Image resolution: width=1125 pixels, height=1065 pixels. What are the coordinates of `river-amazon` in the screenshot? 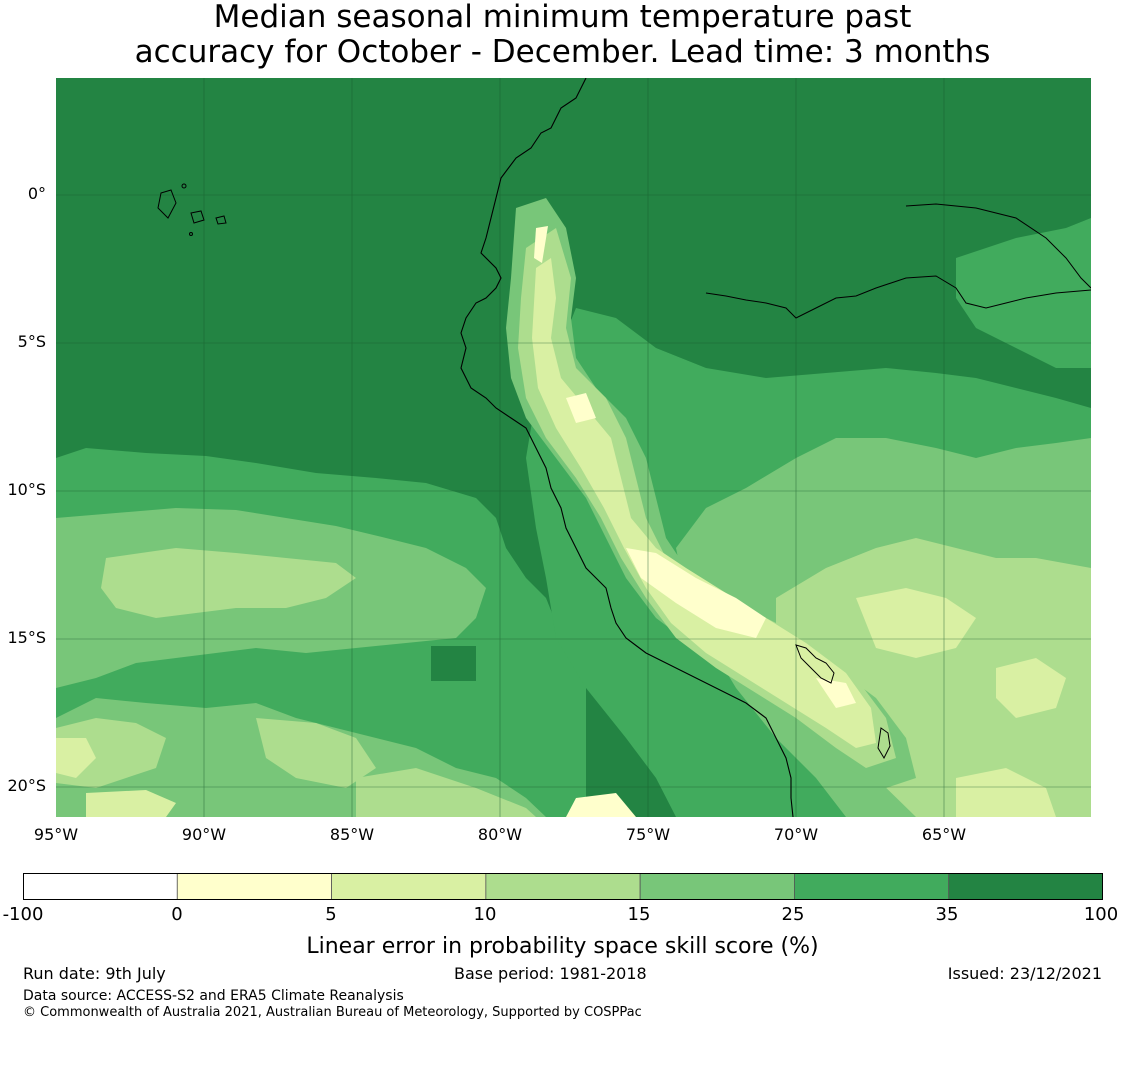 It's located at (898, 297).